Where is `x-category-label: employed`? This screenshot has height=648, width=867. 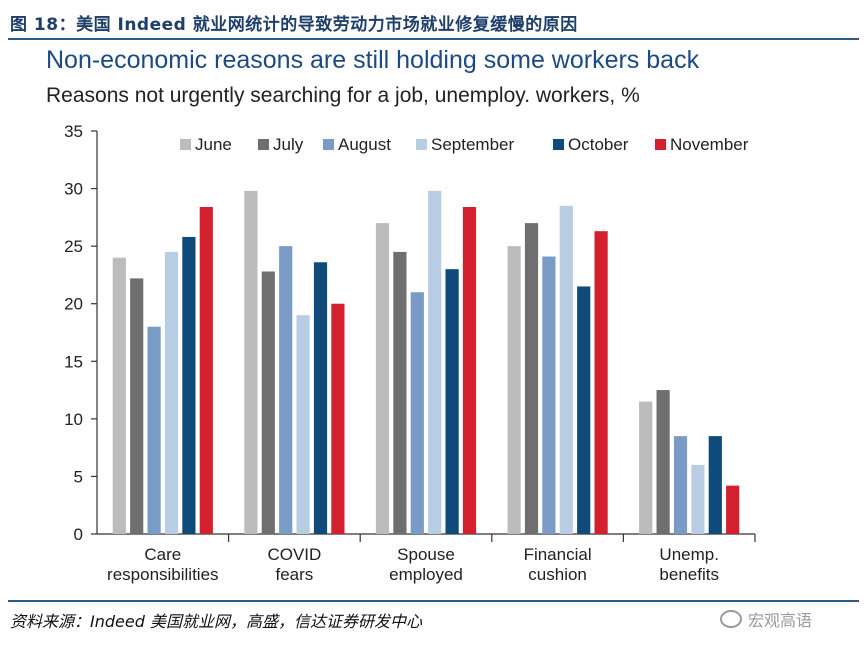
x-category-label: employed is located at coordinates (426, 574).